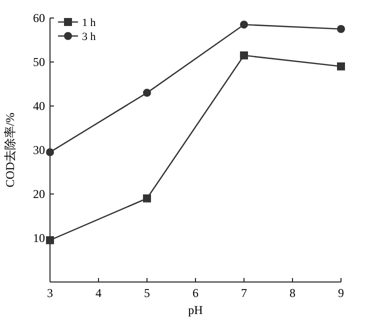  What do you see at coordinates (39, 18) in the screenshot?
I see `y-tick-label: 60` at bounding box center [39, 18].